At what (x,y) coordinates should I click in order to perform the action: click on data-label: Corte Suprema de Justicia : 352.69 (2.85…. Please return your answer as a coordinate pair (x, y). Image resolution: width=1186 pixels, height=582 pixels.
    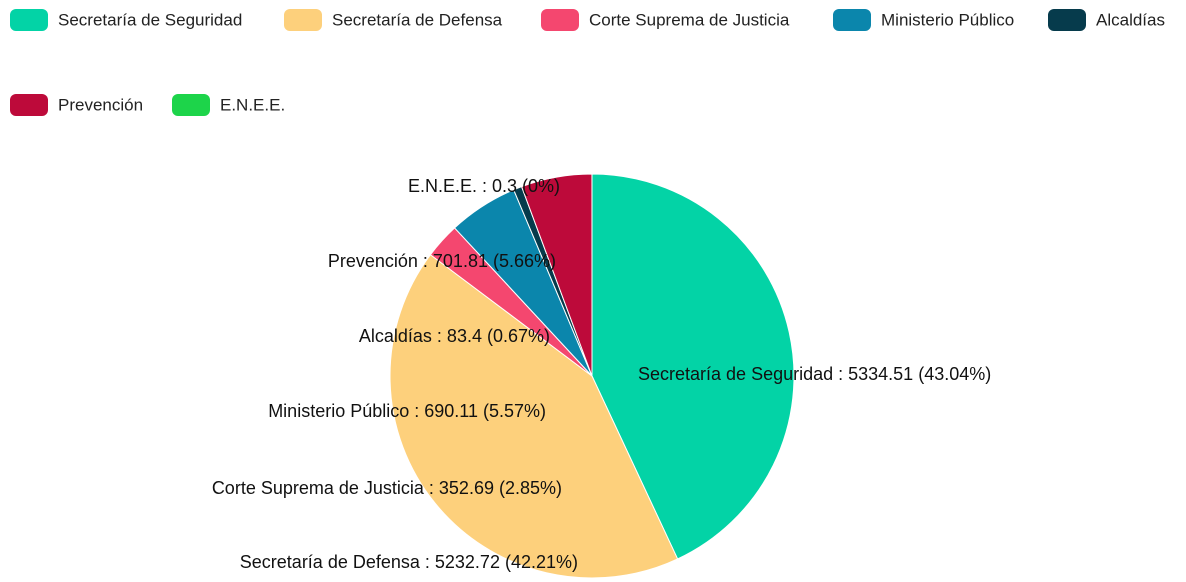
    Looking at the image, I should click on (387, 488).